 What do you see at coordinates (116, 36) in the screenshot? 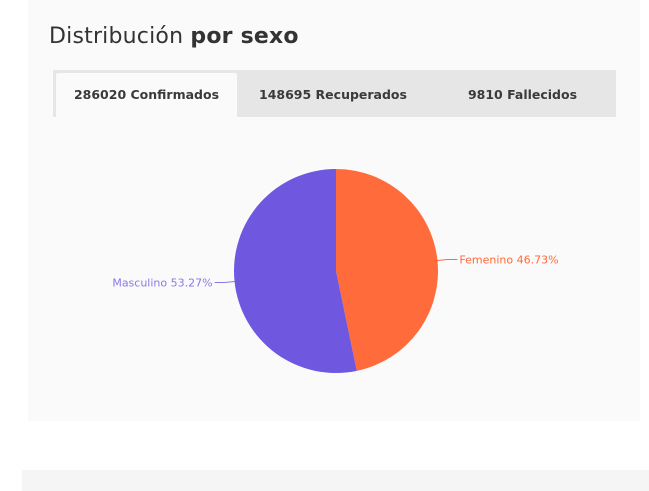
I see `section-title-regular: Distribución` at bounding box center [116, 36].